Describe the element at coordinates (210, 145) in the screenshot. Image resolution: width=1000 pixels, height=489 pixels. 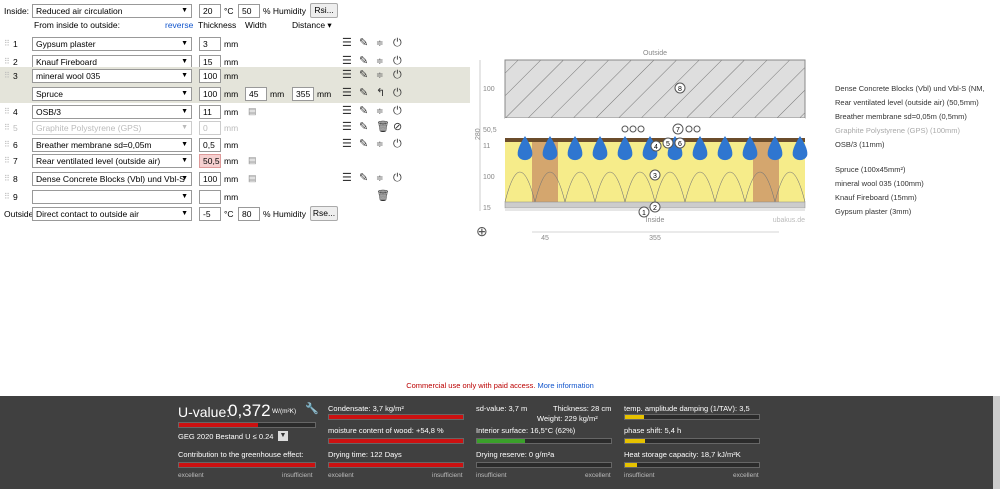
I see `layer-thickness-input: 0,5` at that location.